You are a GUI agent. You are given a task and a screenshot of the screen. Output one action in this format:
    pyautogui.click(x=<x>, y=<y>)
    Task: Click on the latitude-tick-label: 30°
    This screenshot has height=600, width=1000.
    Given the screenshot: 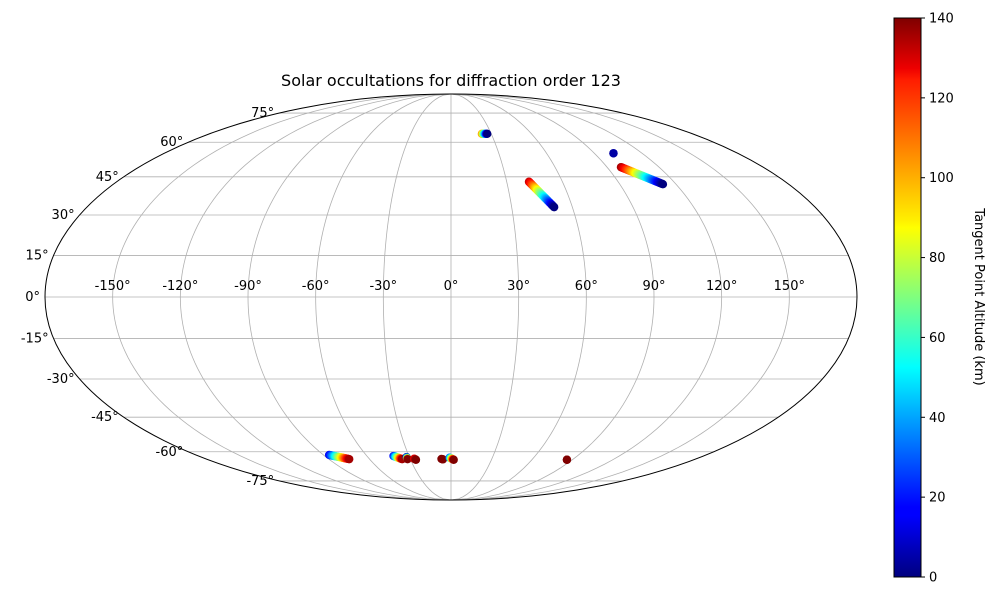 What is the action you would take?
    pyautogui.click(x=63, y=215)
    